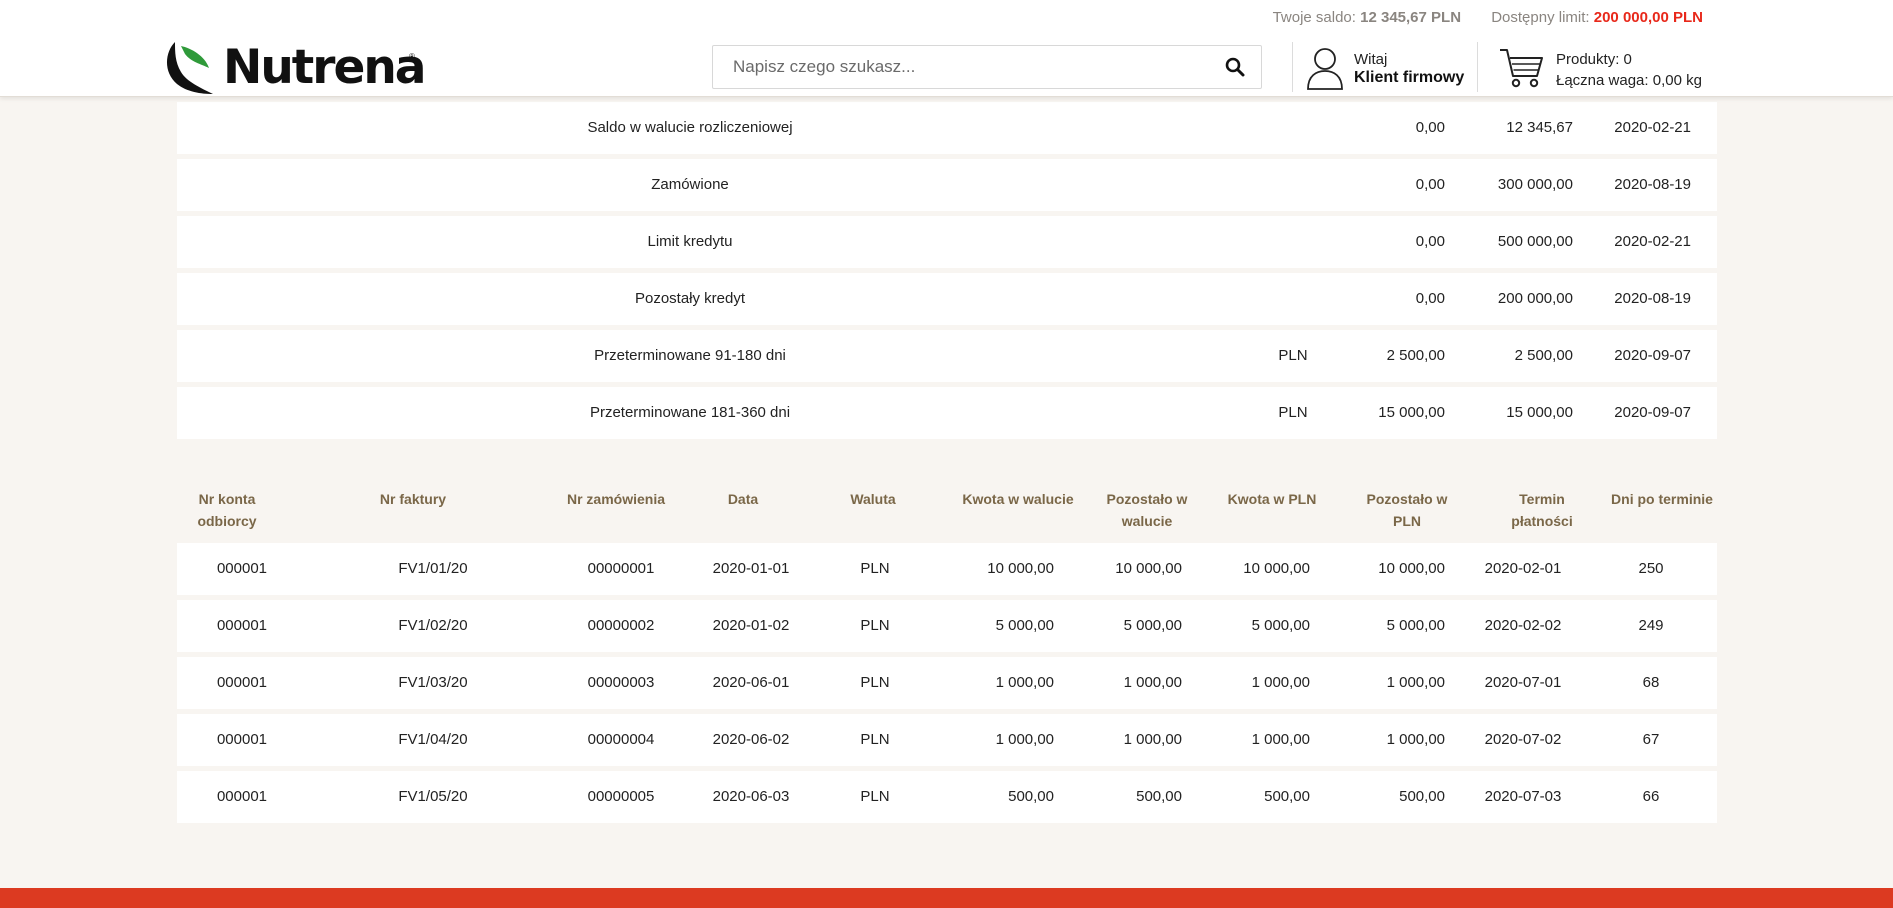  Describe the element at coordinates (946, 898) in the screenshot. I see `footer-bar` at that location.